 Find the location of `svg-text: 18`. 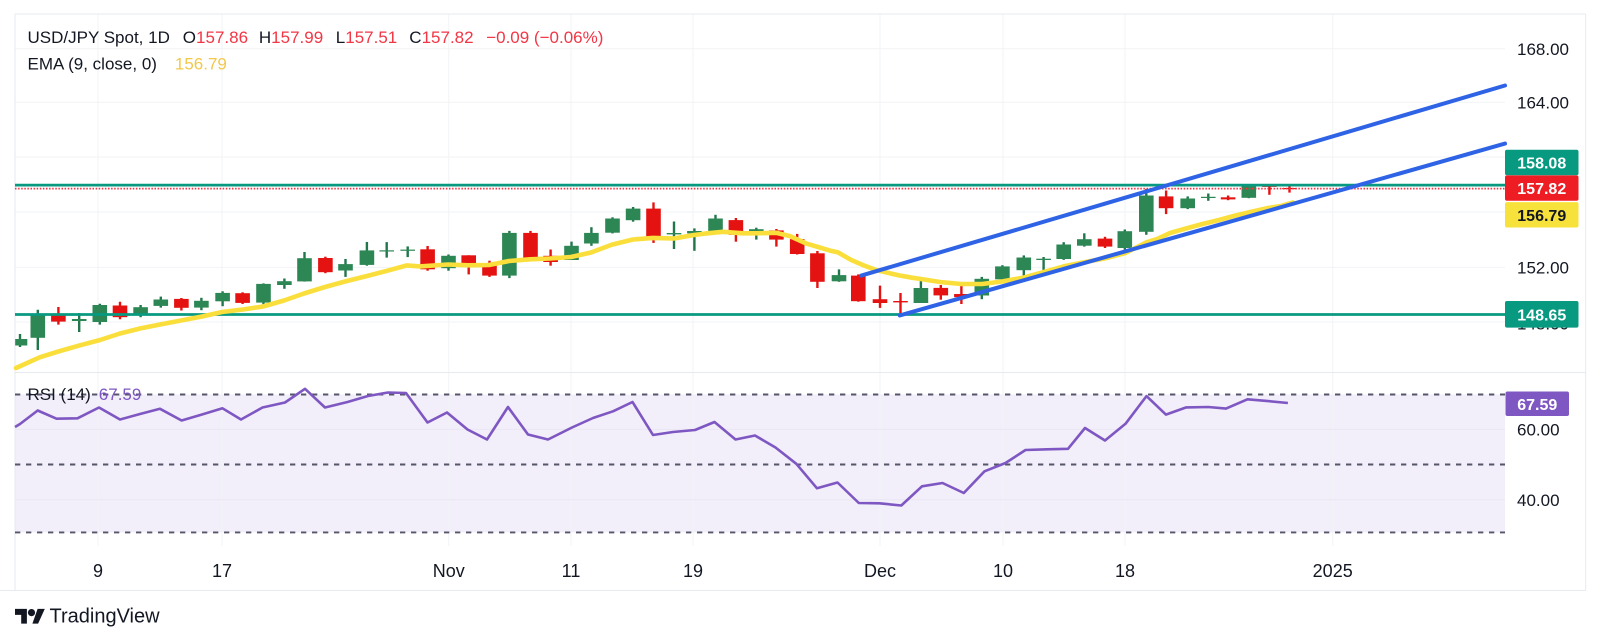

svg-text: 18 is located at coordinates (1125, 571).